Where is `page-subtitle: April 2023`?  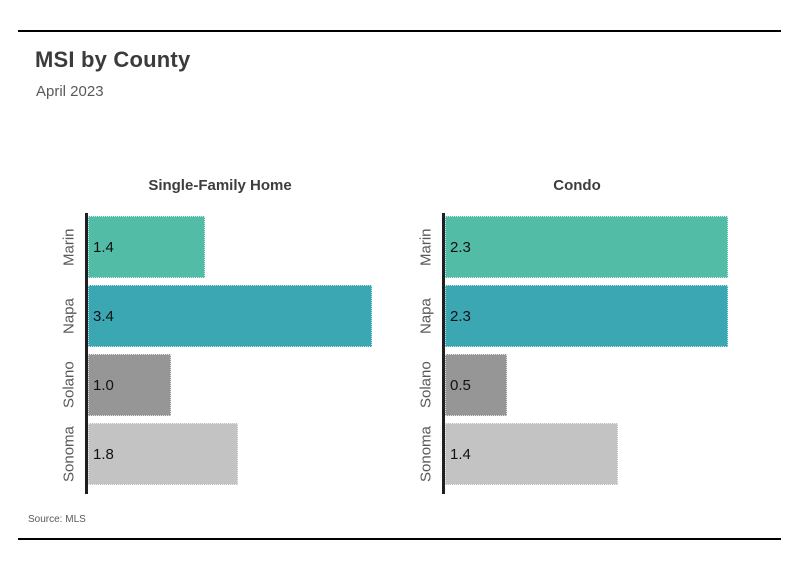
page-subtitle: April 2023 is located at coordinates (70, 91).